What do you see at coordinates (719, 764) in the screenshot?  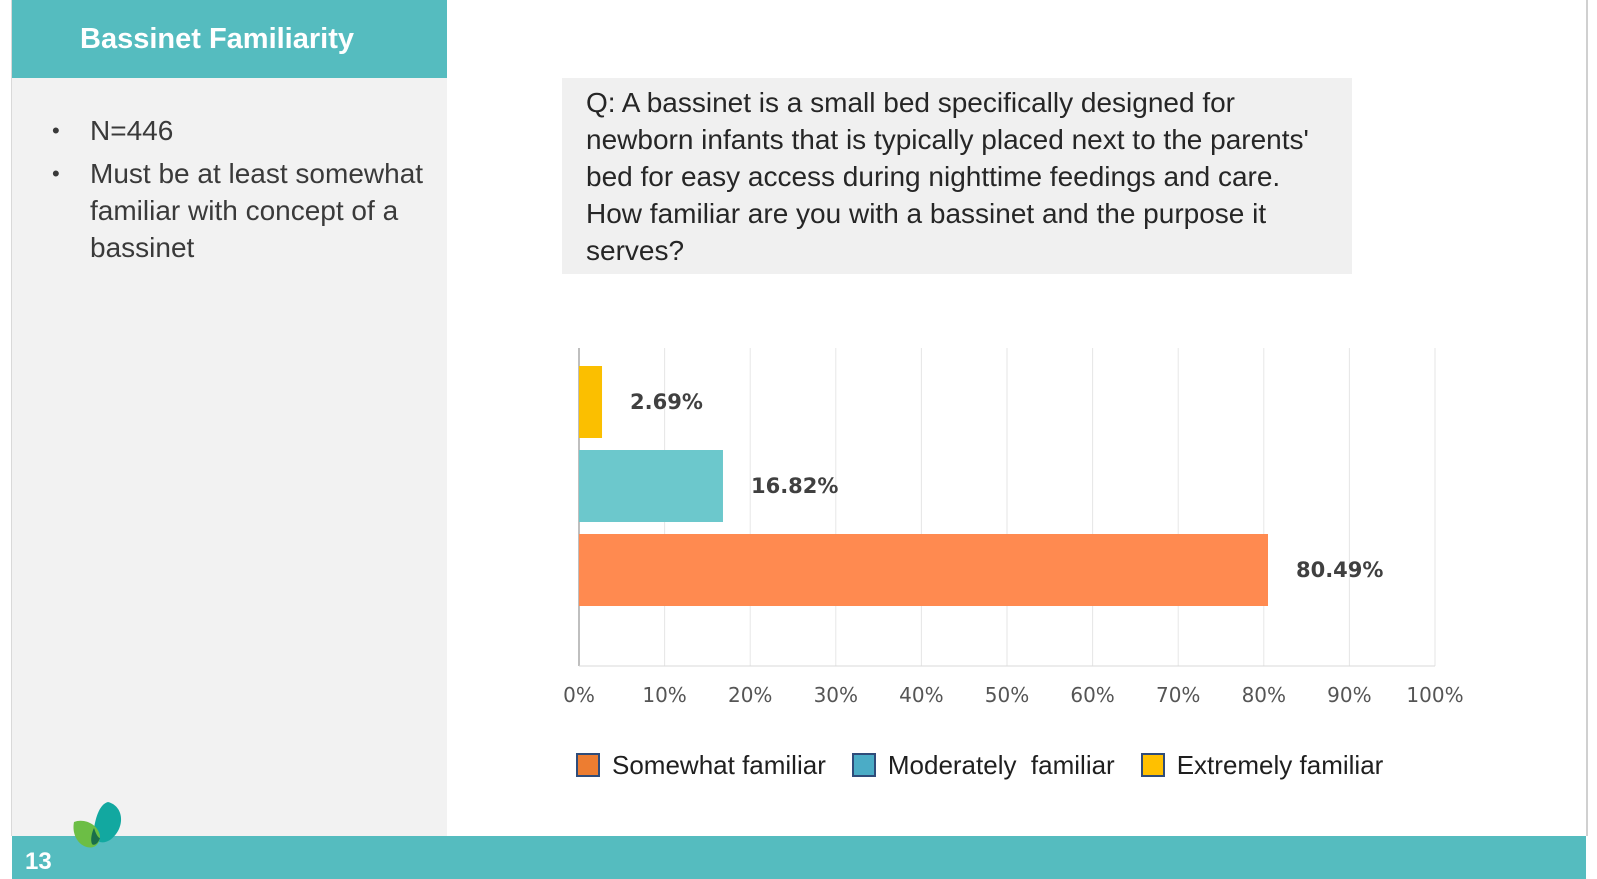 I see `legend-label-somewhat: Somewhat familiar` at bounding box center [719, 764].